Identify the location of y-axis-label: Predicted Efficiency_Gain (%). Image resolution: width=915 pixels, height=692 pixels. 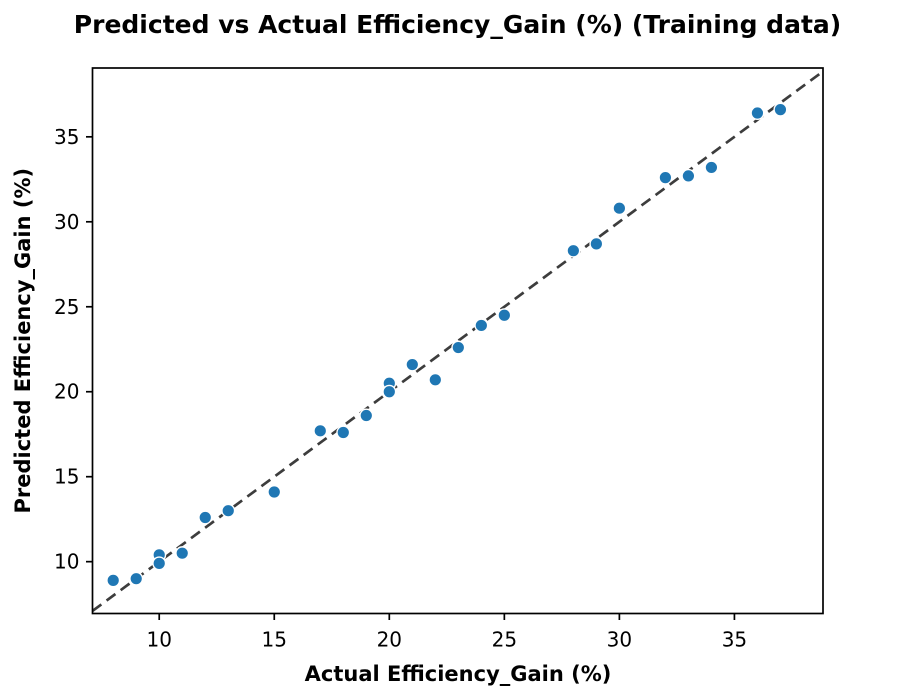
(23, 341).